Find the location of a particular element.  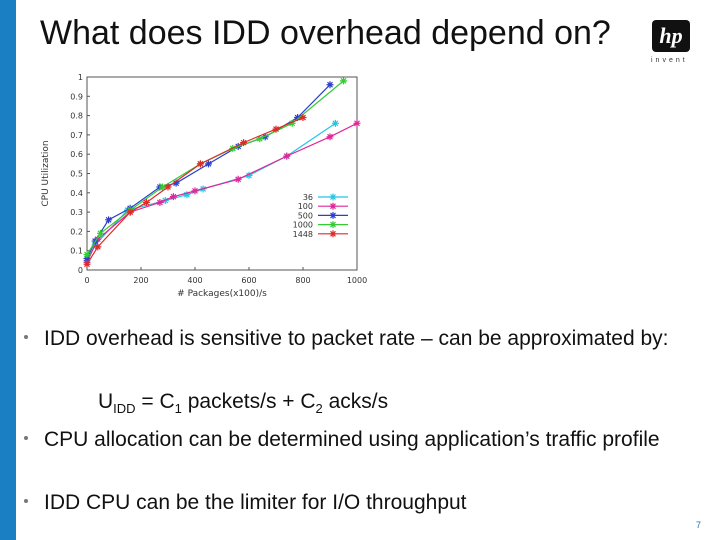

x-tick-label: 800 is located at coordinates (302, 280).